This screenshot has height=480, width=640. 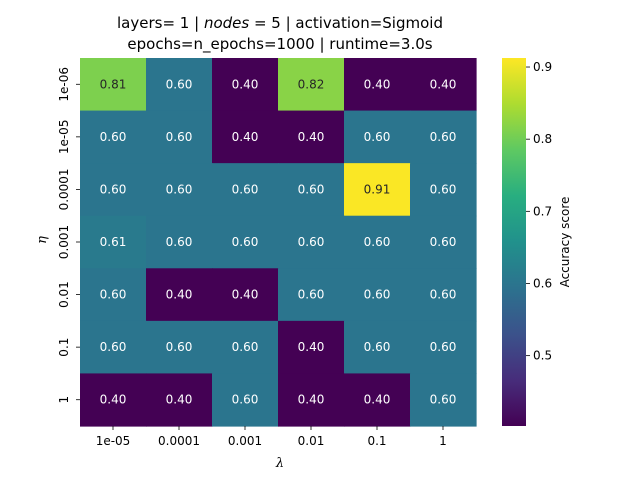 I want to click on x-axis-label: λ, so click(x=279, y=463).